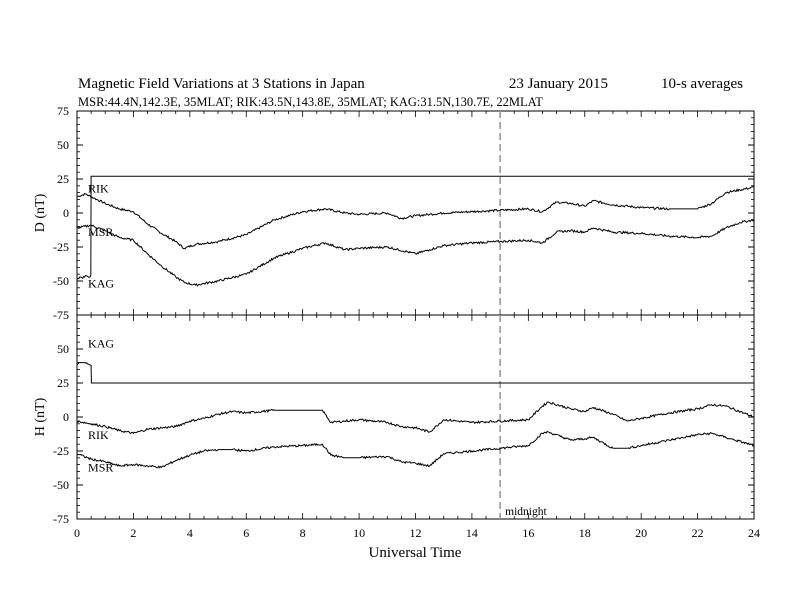 This screenshot has height=612, width=792. What do you see at coordinates (359, 533) in the screenshot?
I see `x-tick-label: 10` at bounding box center [359, 533].